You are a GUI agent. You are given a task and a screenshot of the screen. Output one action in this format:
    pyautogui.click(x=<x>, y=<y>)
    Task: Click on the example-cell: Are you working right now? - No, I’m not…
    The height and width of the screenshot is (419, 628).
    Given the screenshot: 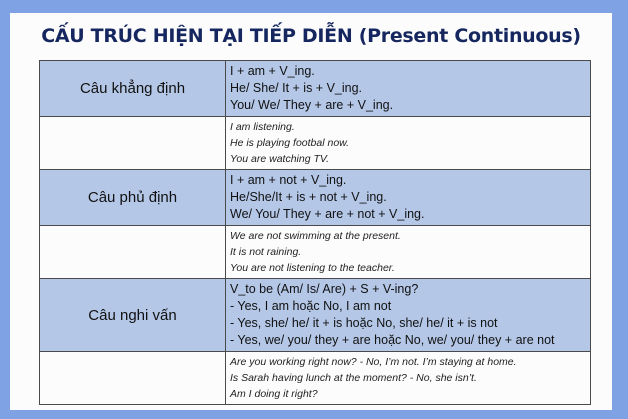 What is the action you would take?
    pyautogui.click(x=408, y=378)
    